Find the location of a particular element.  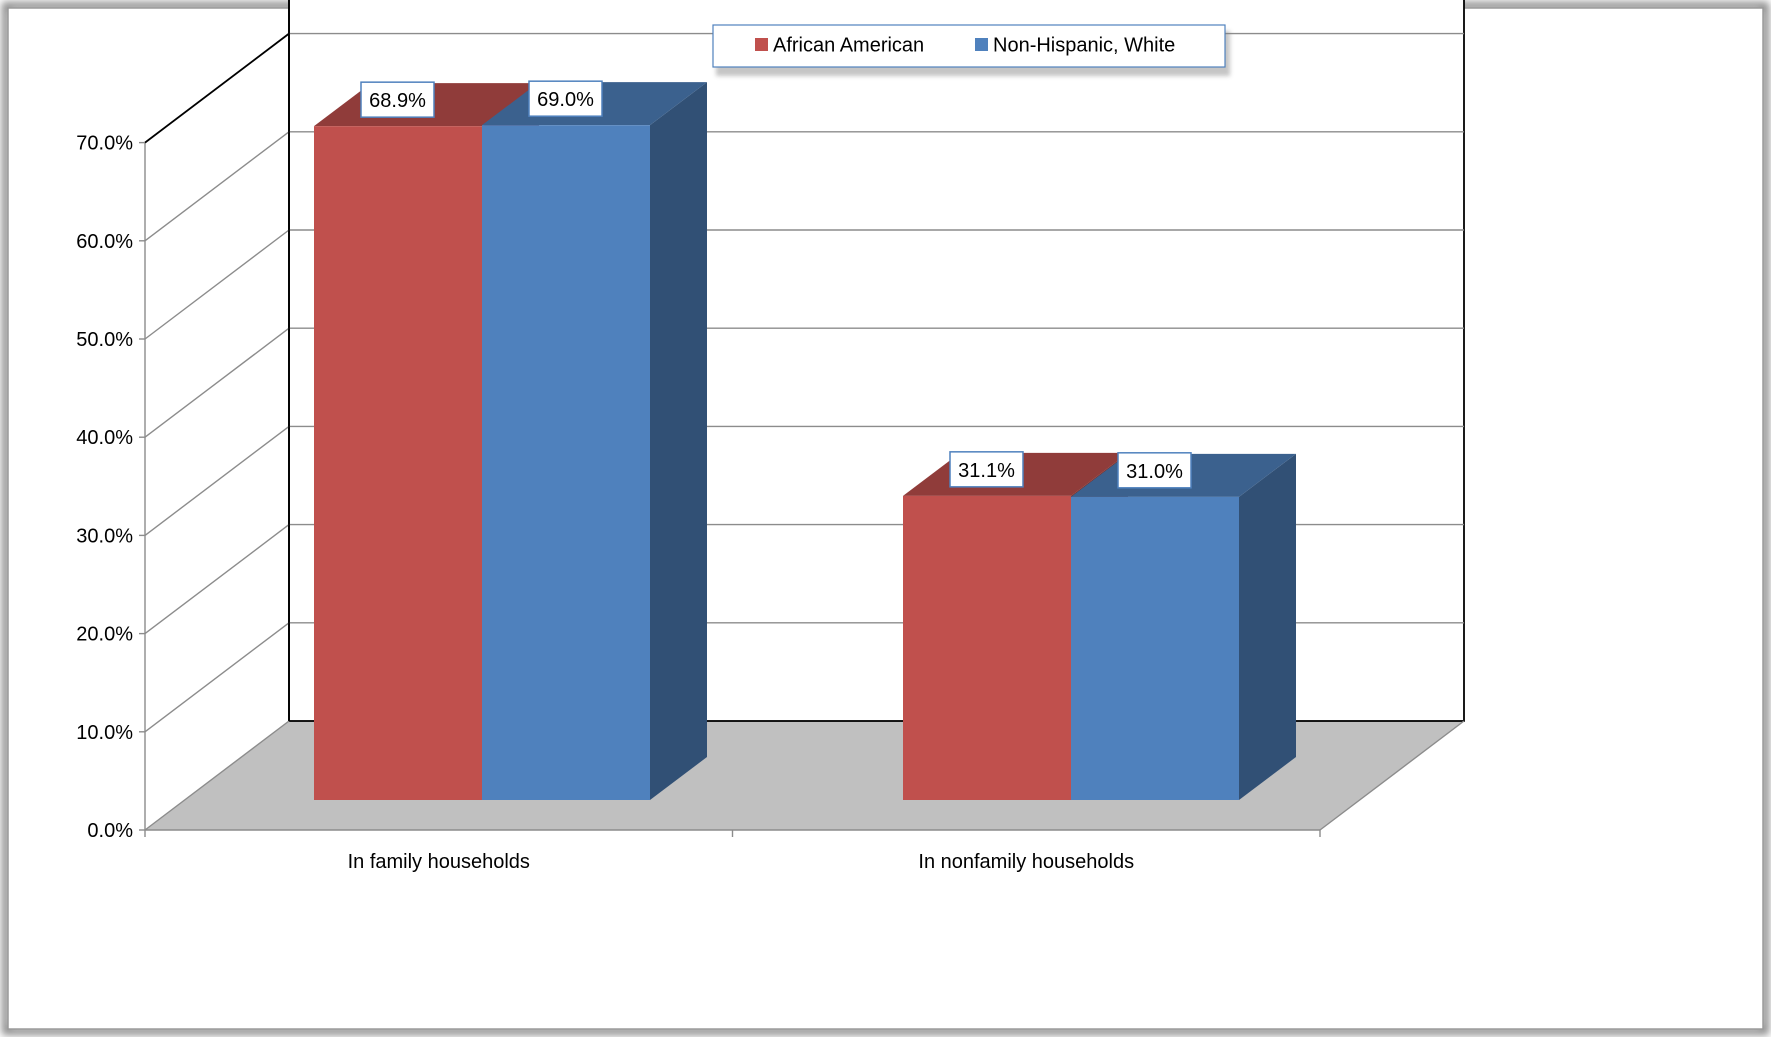

y-tick-label: 0.0% is located at coordinates (110, 831).